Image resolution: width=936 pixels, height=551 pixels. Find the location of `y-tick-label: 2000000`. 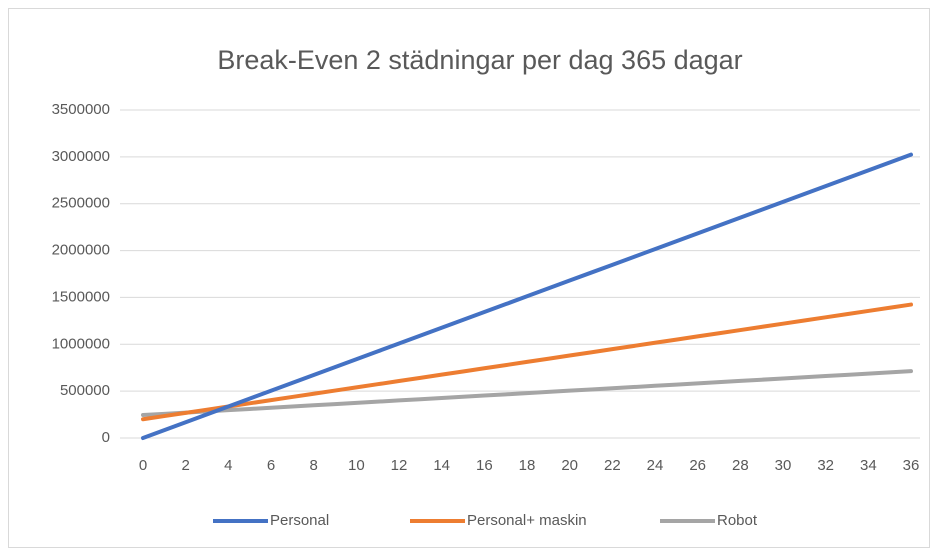

y-tick-label: 2000000 is located at coordinates (81, 250).